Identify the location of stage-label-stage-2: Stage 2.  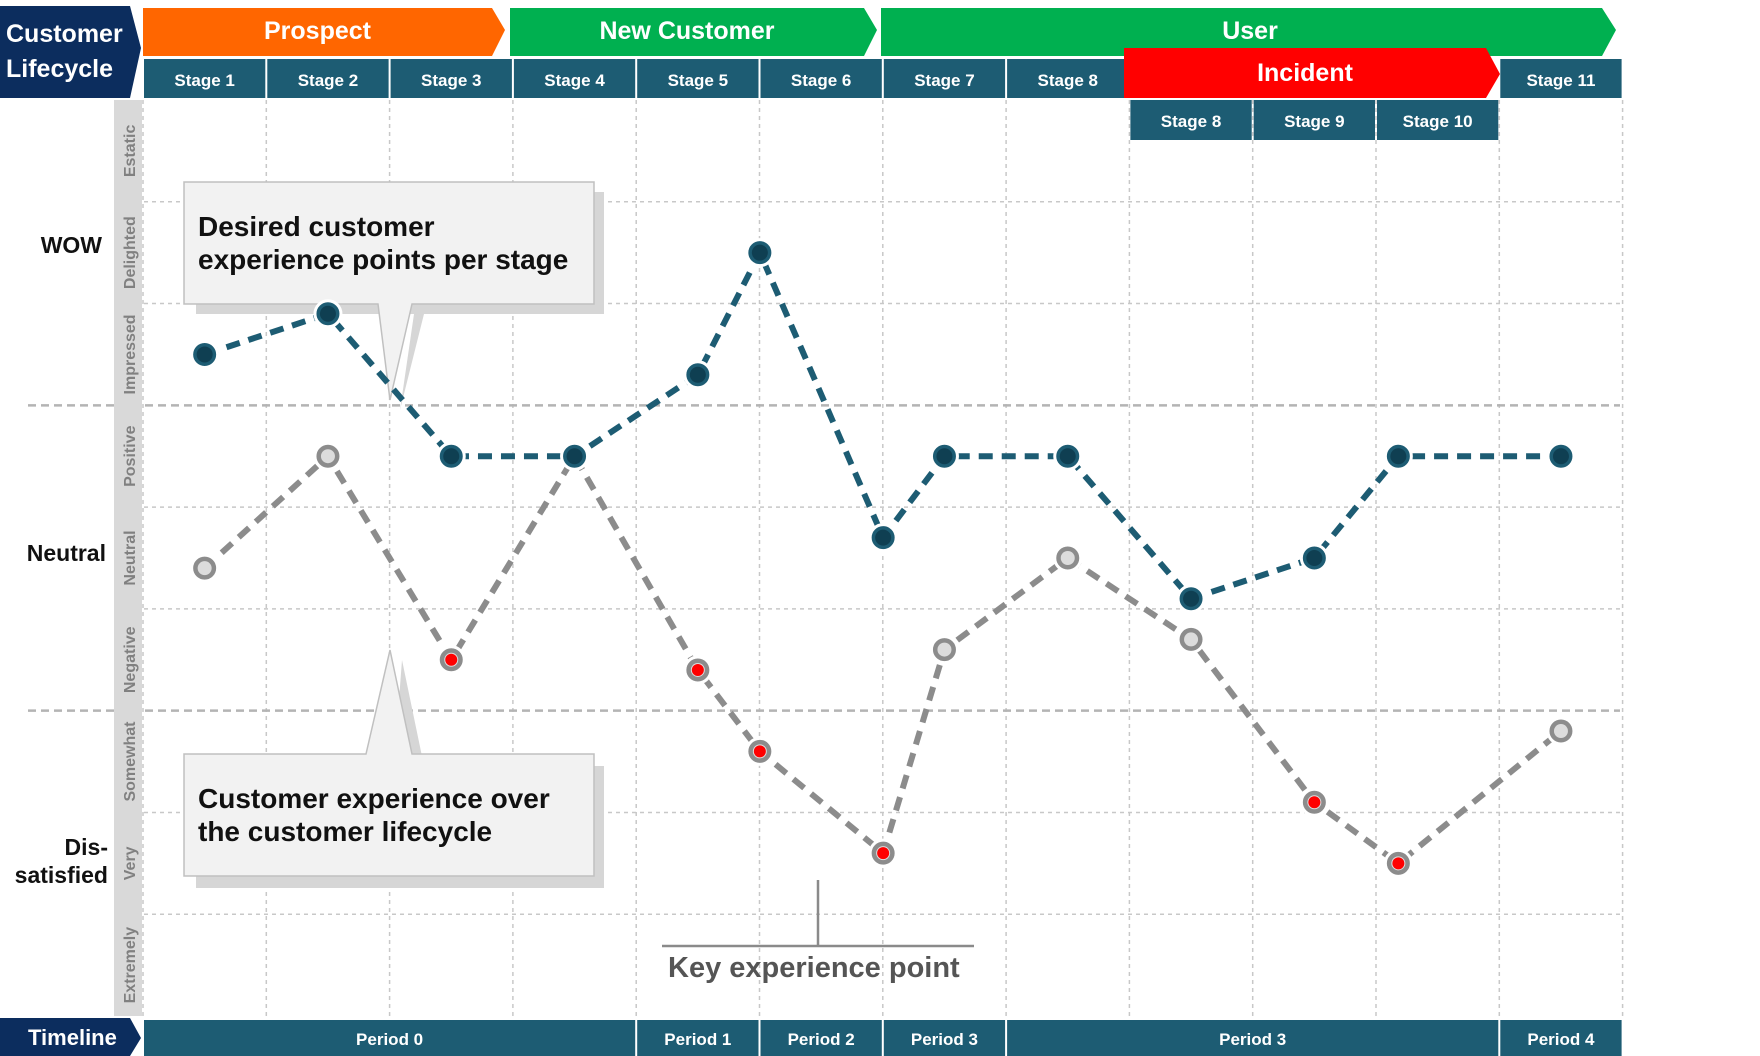
(328, 80).